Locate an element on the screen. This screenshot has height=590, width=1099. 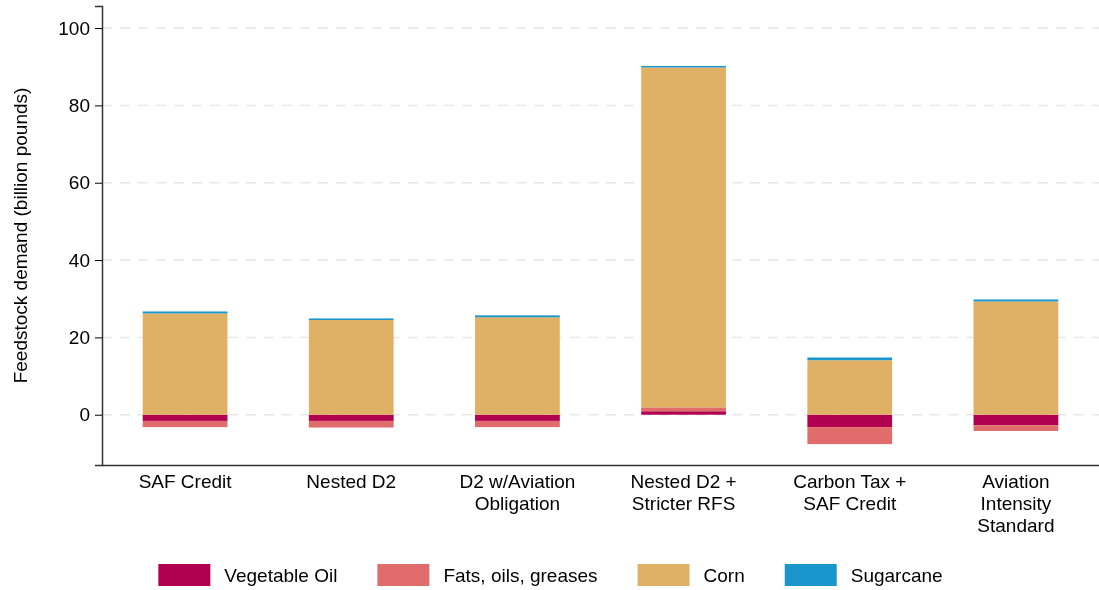
x-tick-label: Nested D2 + Stricter RFS is located at coordinates (683, 493).